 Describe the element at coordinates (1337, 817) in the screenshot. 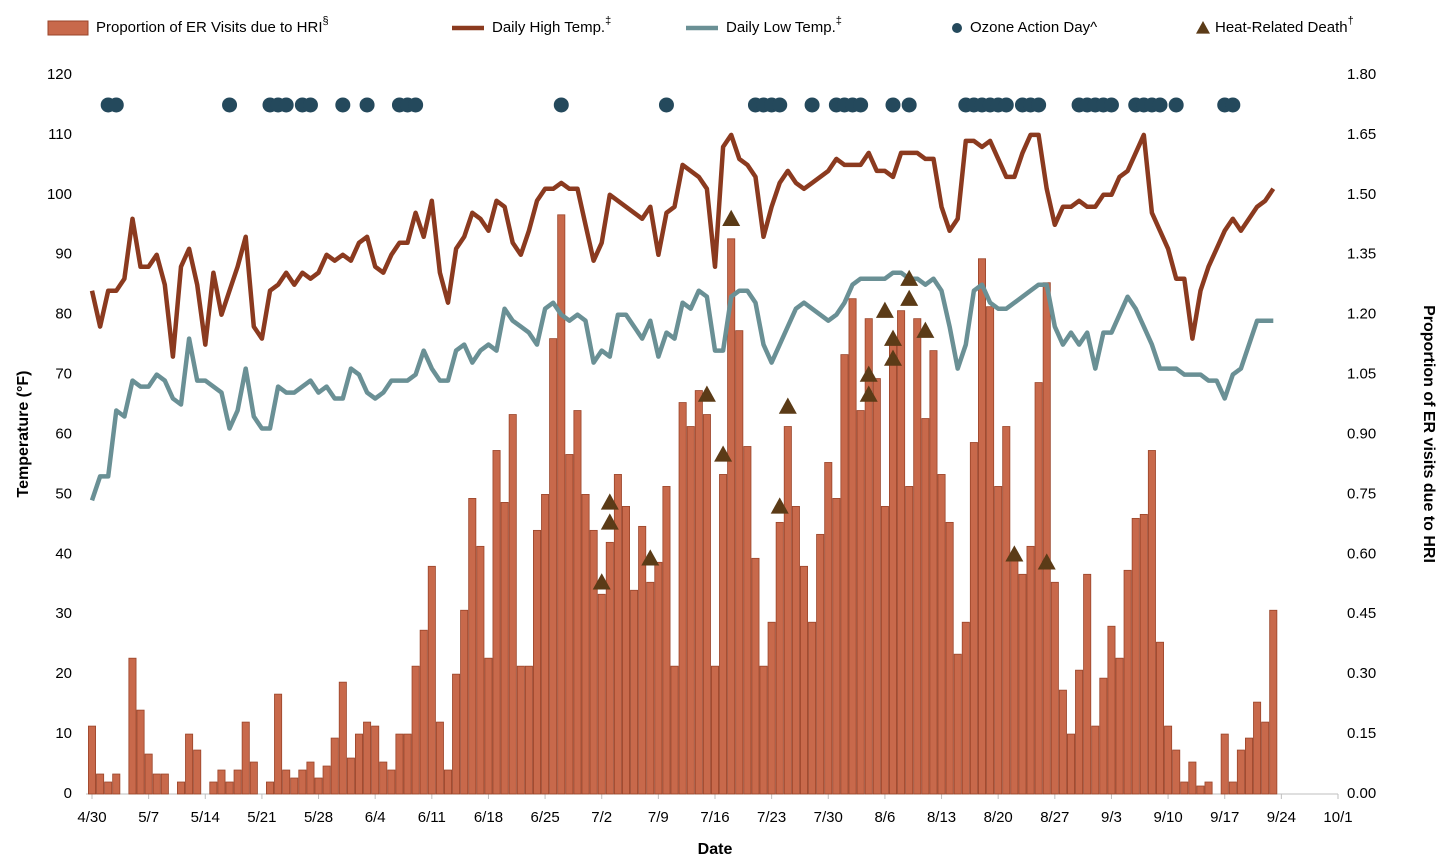

I see `x-tick-label: 10/1` at that location.